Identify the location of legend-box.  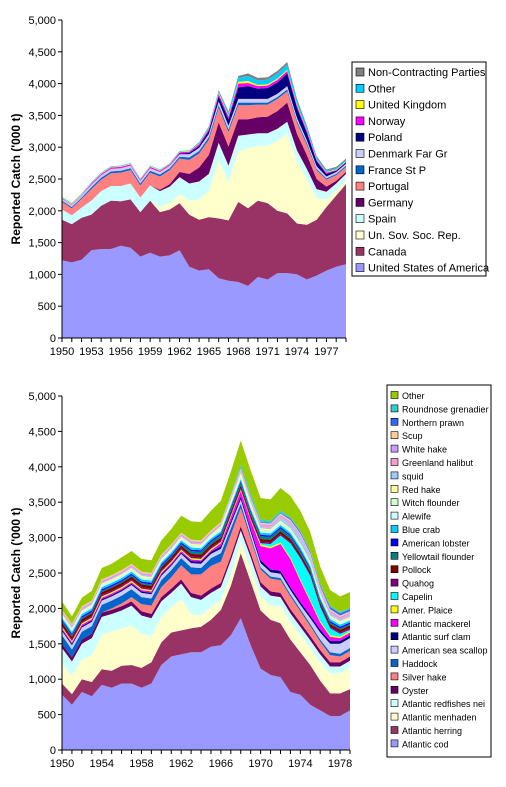
(439, 571).